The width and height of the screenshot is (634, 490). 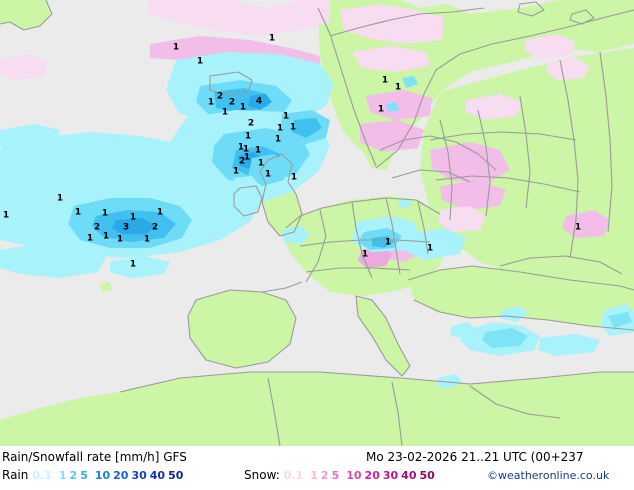 I want to click on forecast-timestamp: Mo 23-02-2026 21..21 UTC (00+237, so click(x=475, y=457).